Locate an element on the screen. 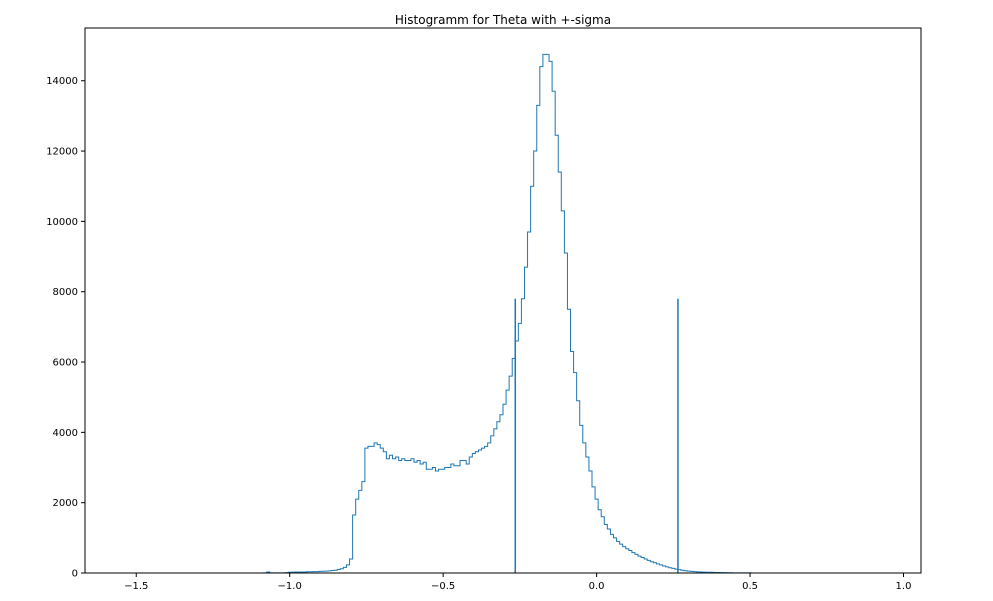  y-tick-label: 14000 is located at coordinates (62, 81).